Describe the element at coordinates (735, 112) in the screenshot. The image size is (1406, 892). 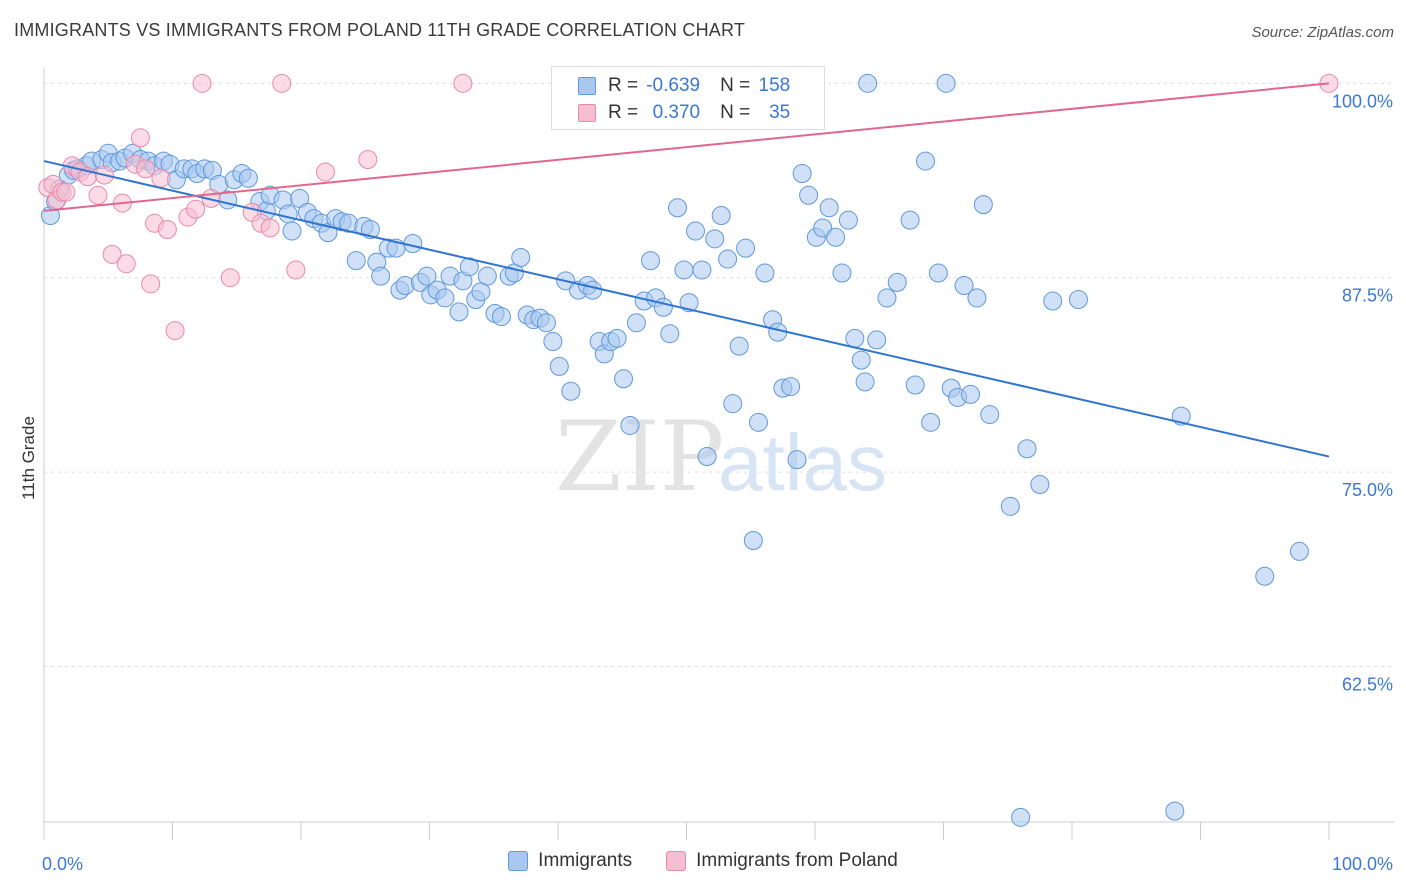
I see `n-label: N =` at that location.